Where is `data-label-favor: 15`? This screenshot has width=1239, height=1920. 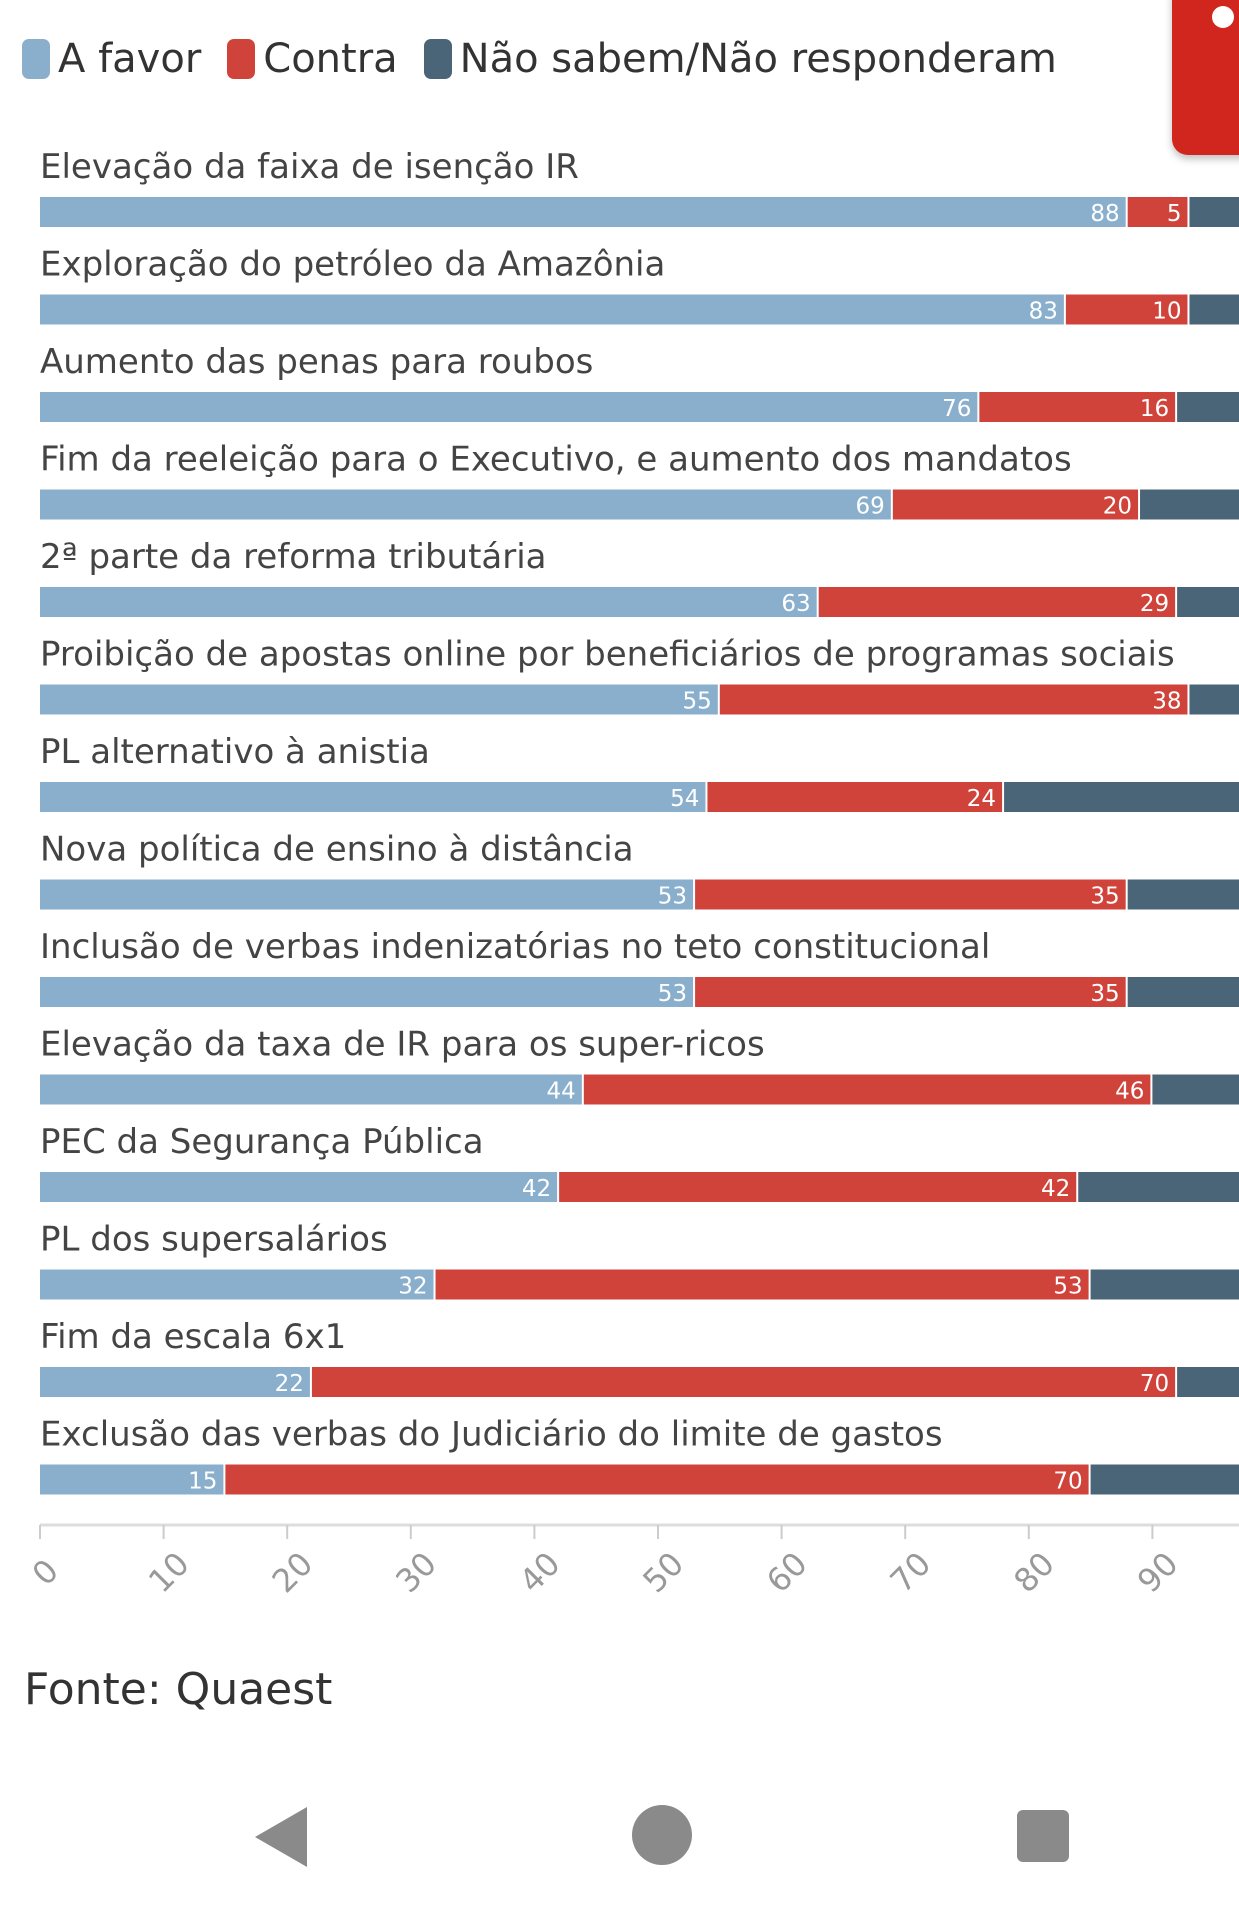
data-label-favor: 15 is located at coordinates (202, 1482).